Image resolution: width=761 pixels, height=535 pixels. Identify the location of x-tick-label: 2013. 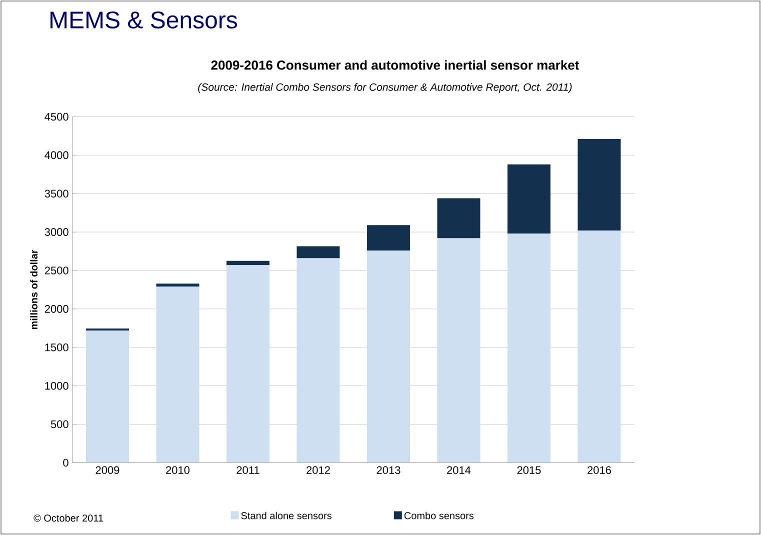
(388, 470).